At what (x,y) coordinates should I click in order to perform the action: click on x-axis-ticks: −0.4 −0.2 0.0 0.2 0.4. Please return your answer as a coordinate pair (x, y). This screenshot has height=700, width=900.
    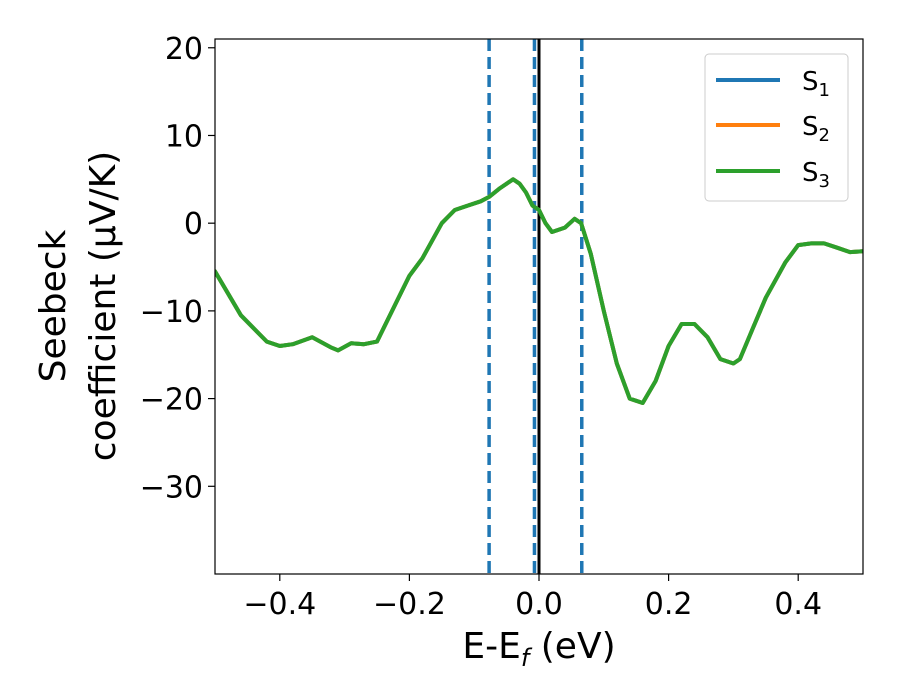
    Looking at the image, I should click on (532, 598).